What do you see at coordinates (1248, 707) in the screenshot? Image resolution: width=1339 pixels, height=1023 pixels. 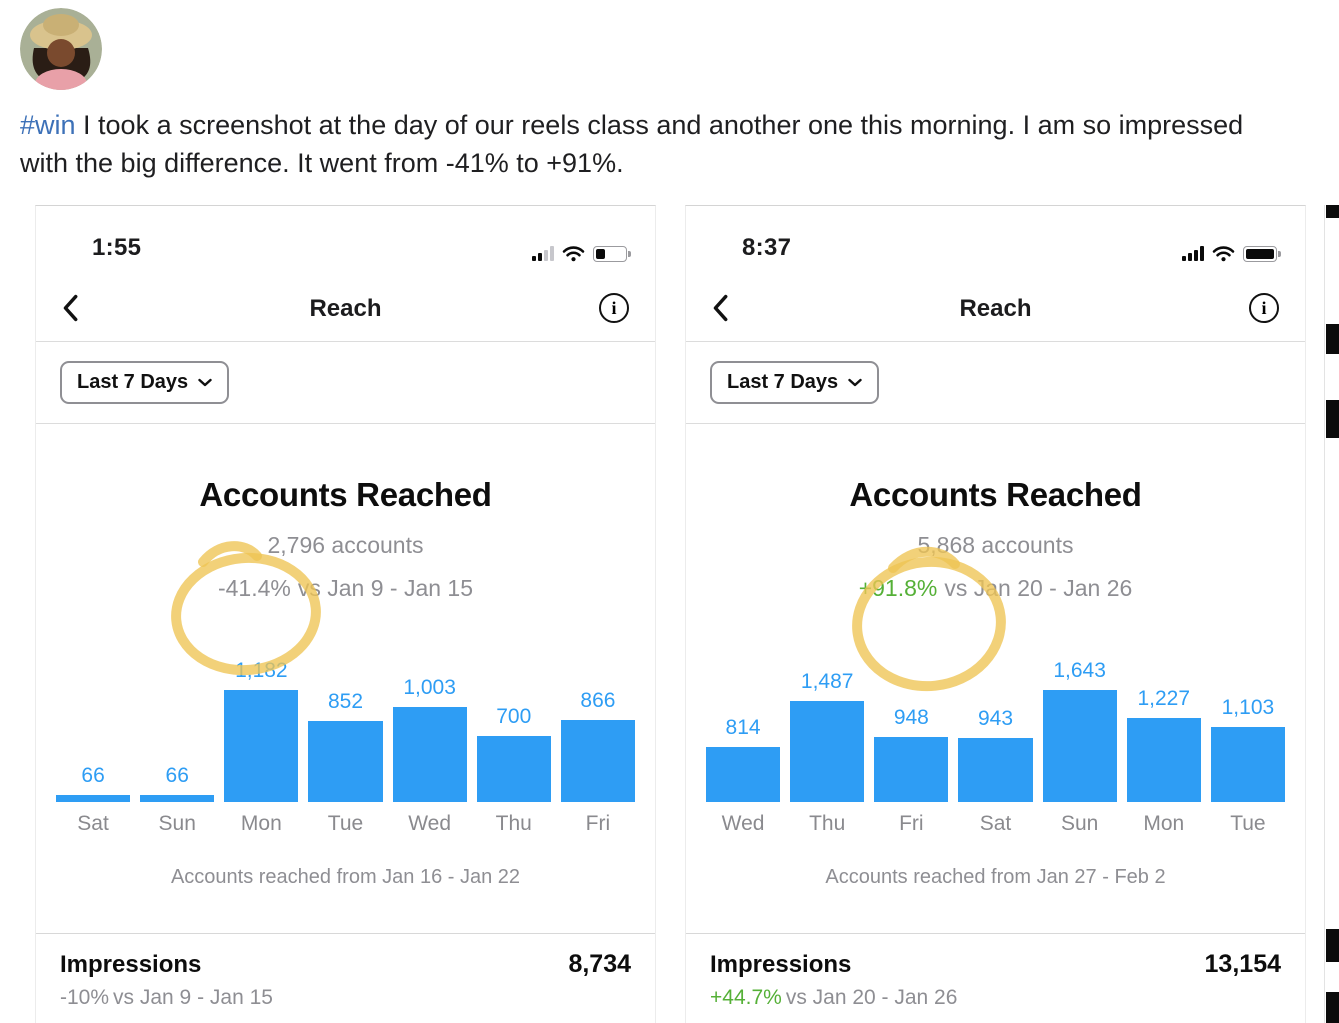 I see `bar-value-label: 1,103` at bounding box center [1248, 707].